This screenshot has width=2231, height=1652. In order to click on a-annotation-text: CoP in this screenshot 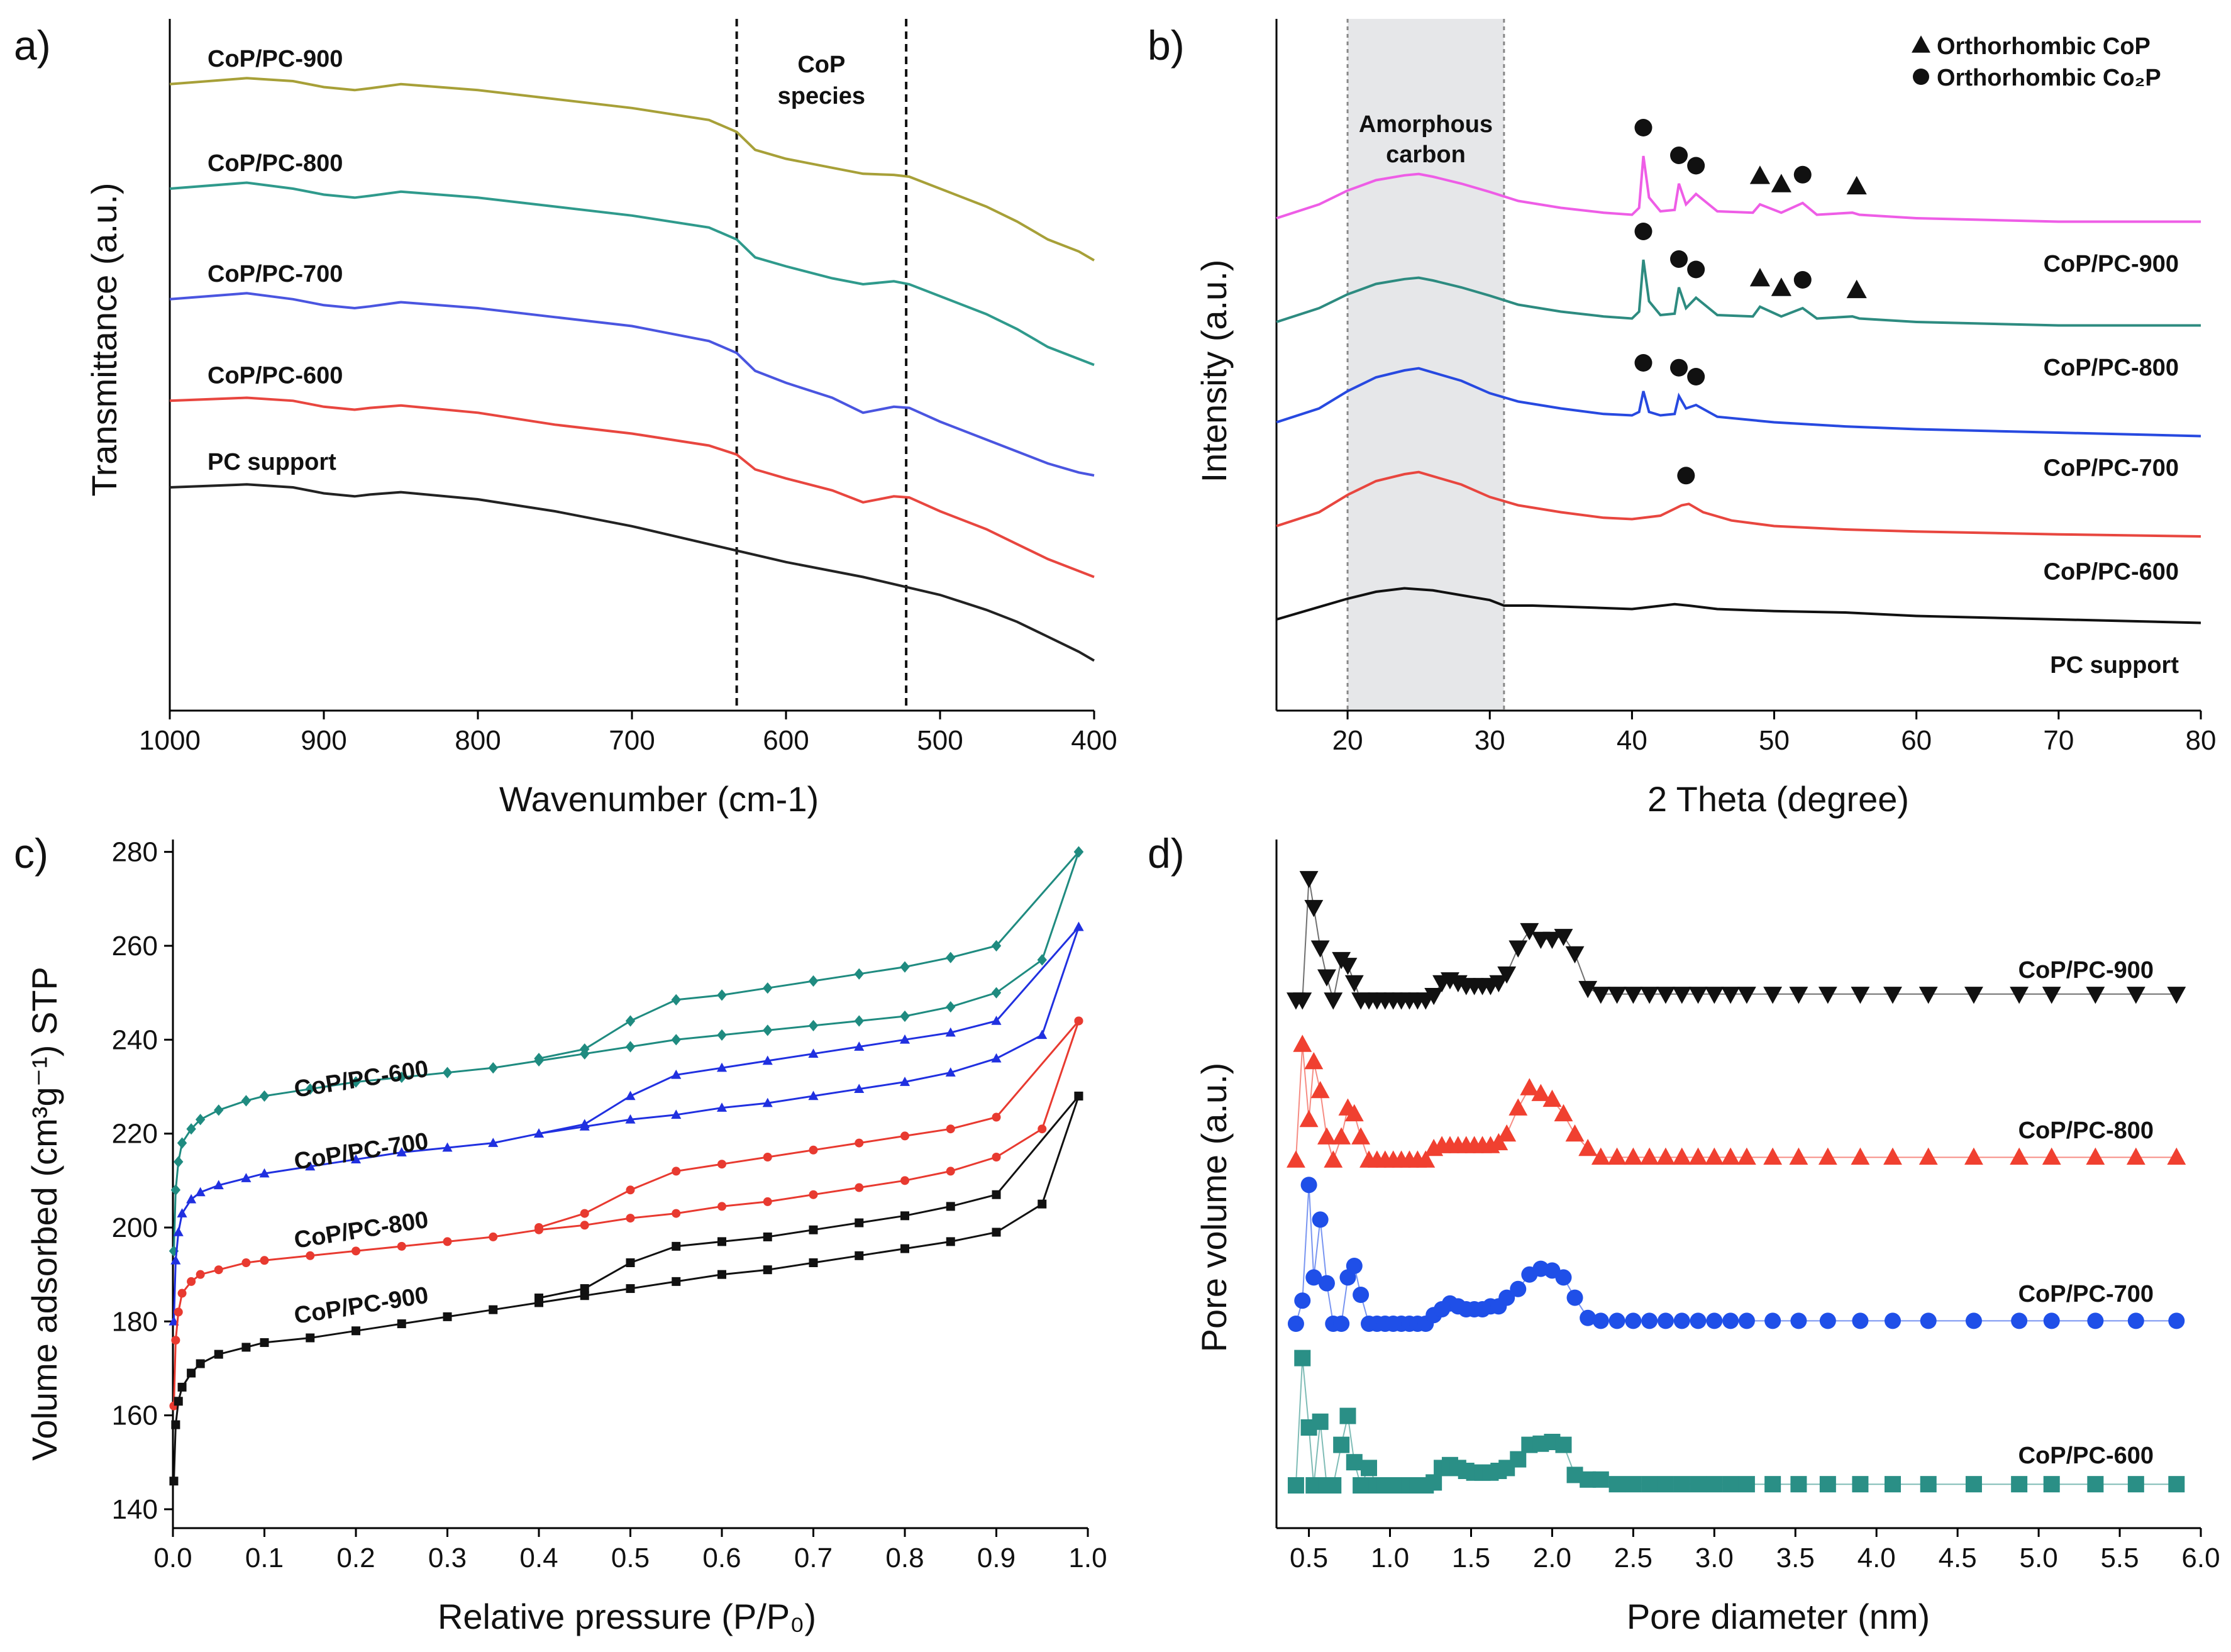, I will do `click(821, 65)`.